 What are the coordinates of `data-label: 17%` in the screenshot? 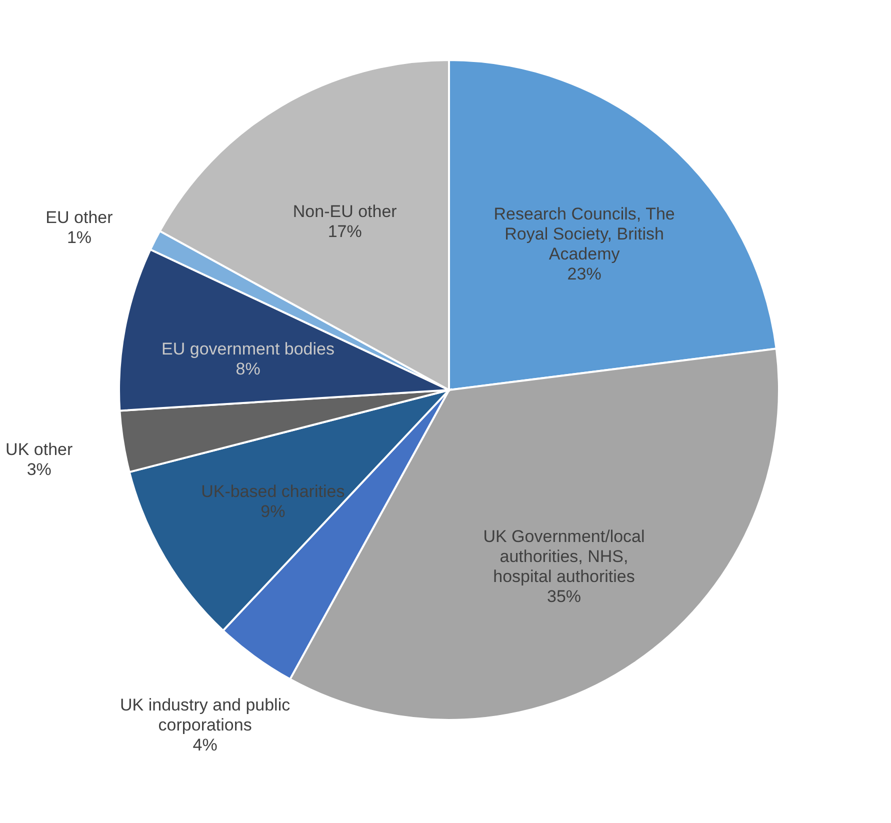 It's located at (345, 231).